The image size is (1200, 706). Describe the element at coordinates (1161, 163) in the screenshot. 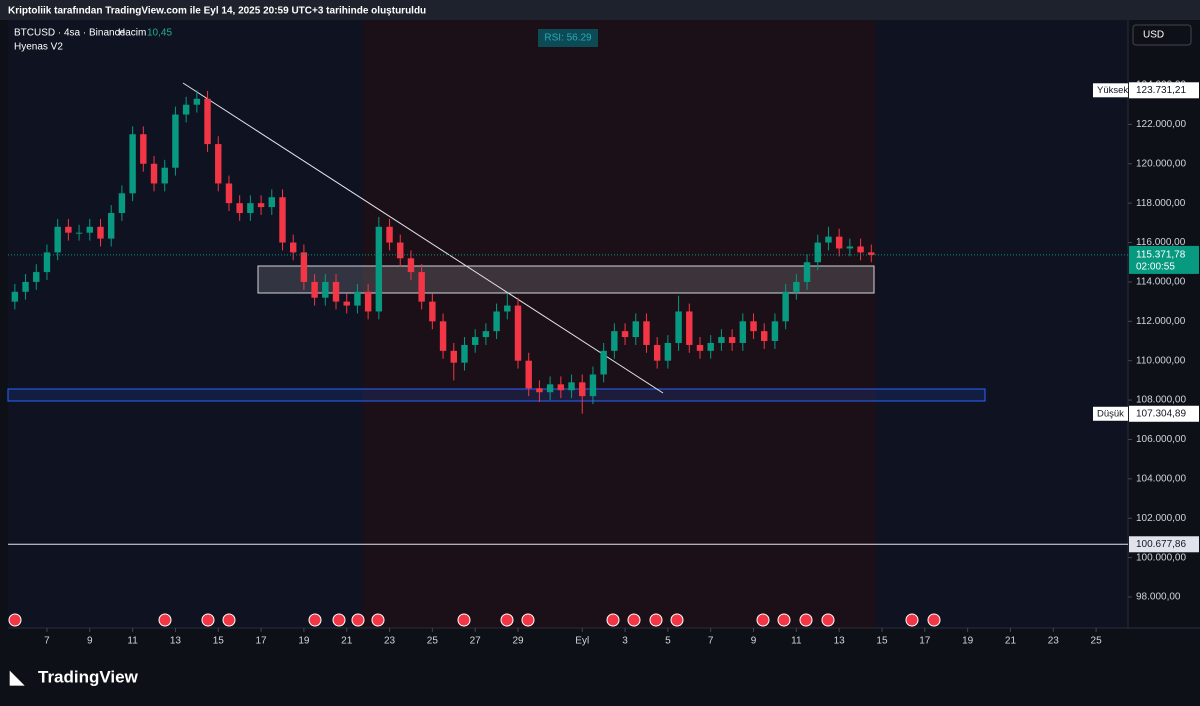

I see `y-tick-label: 120.000,00` at that location.